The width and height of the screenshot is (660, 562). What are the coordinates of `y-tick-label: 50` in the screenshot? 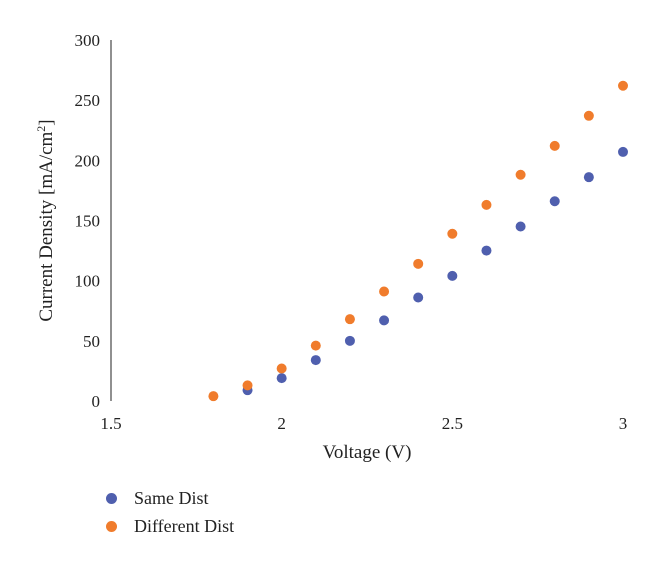 It's located at (91, 341).